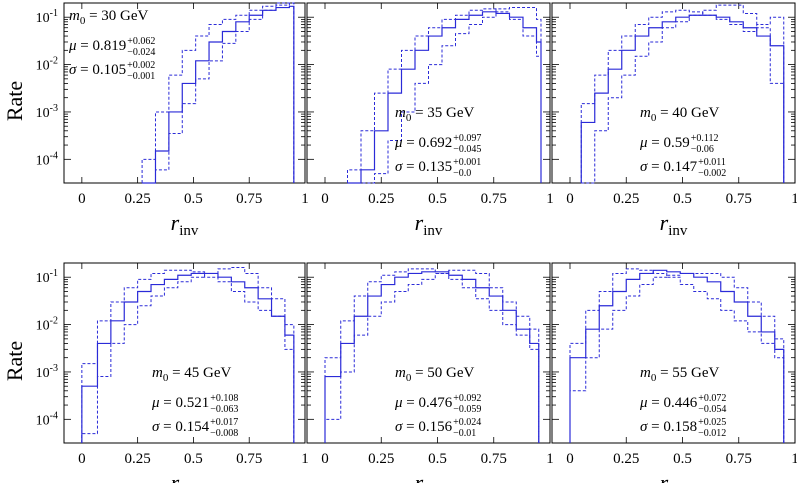 The height and width of the screenshot is (483, 797). What do you see at coordinates (181, 427) in the screenshot?
I see `sigma-label: σ = 0.154` at bounding box center [181, 427].